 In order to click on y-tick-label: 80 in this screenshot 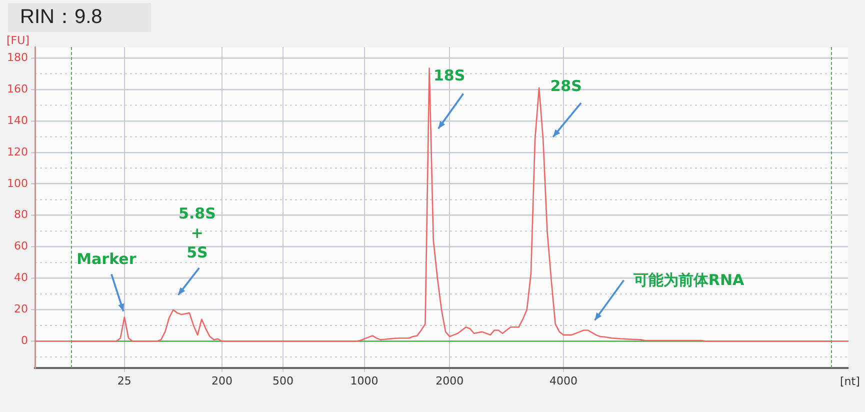, I will do `click(21, 215)`.